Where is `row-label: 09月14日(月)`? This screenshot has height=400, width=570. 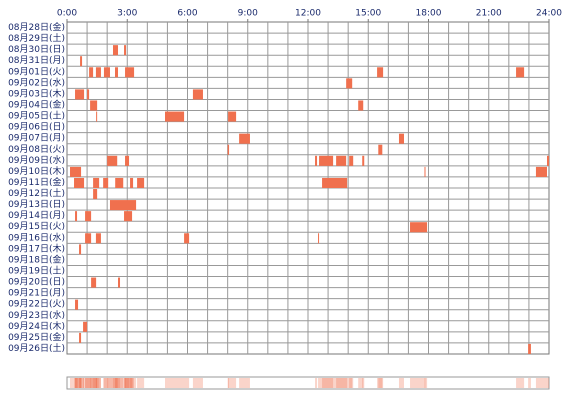
row-label: 09月14日(月) is located at coordinates (36, 215).